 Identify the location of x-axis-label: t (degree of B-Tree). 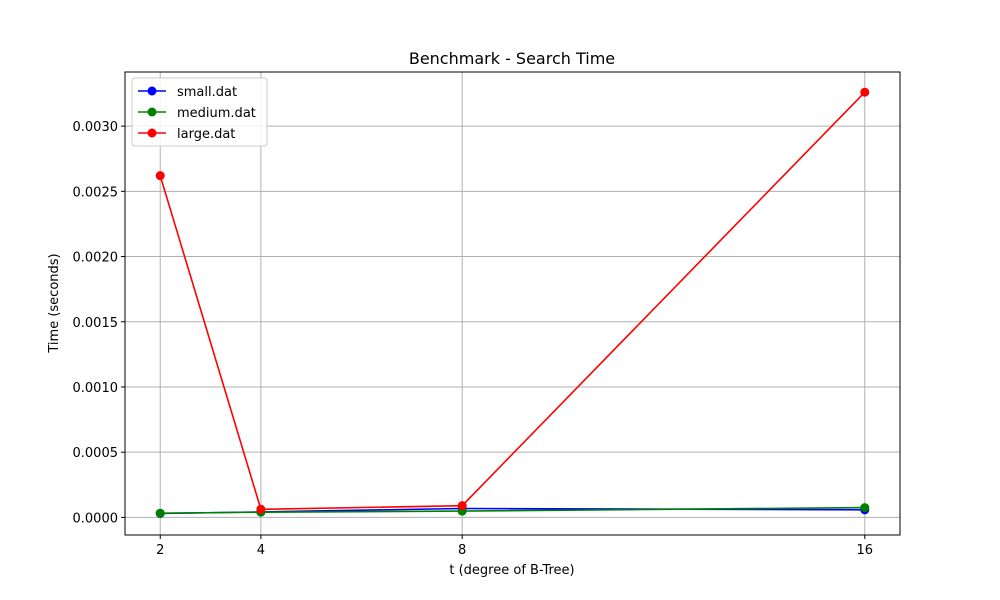
(511, 570).